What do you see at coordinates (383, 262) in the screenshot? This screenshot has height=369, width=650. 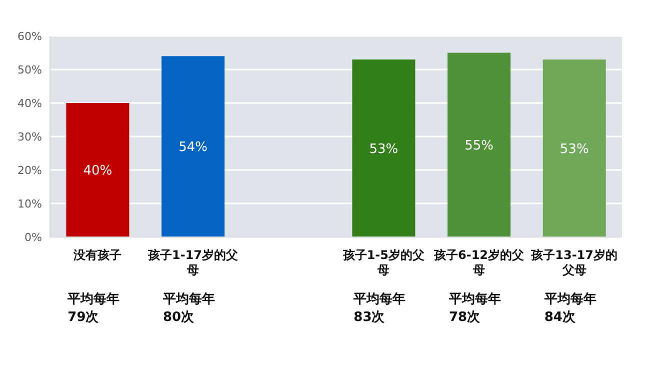 I see `x-tick-label: 孩子1-5岁的父母` at bounding box center [383, 262].